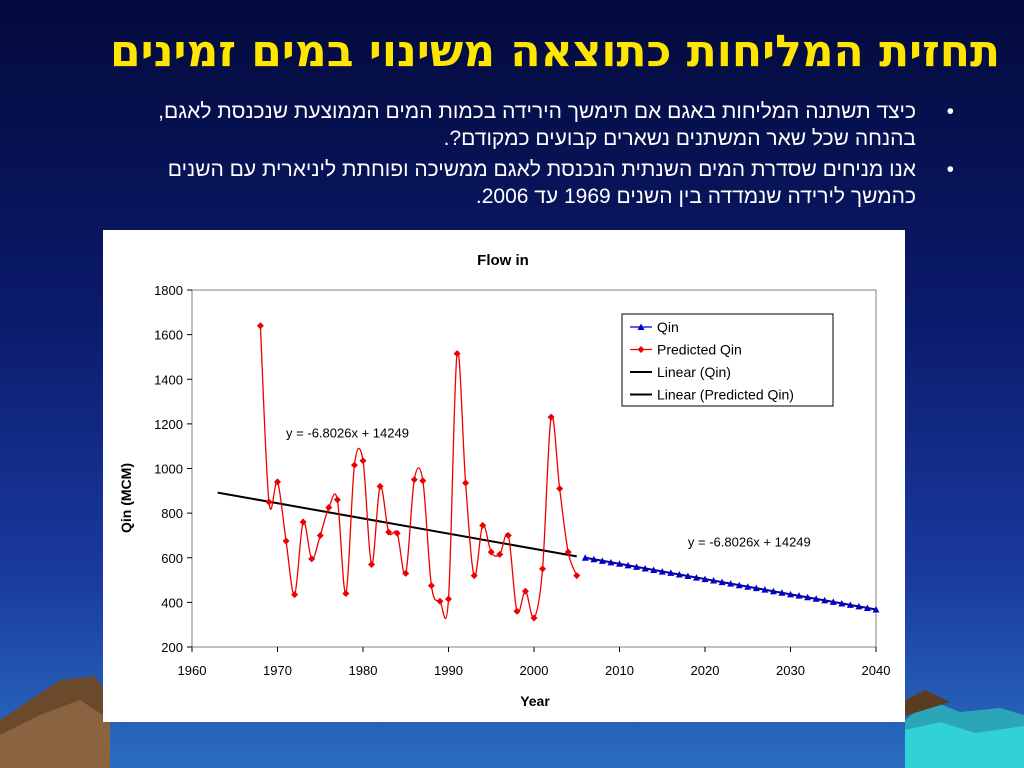 The image size is (1024, 768). What do you see at coordinates (790, 670) in the screenshot?
I see `x-tick-label: 2030` at bounding box center [790, 670].